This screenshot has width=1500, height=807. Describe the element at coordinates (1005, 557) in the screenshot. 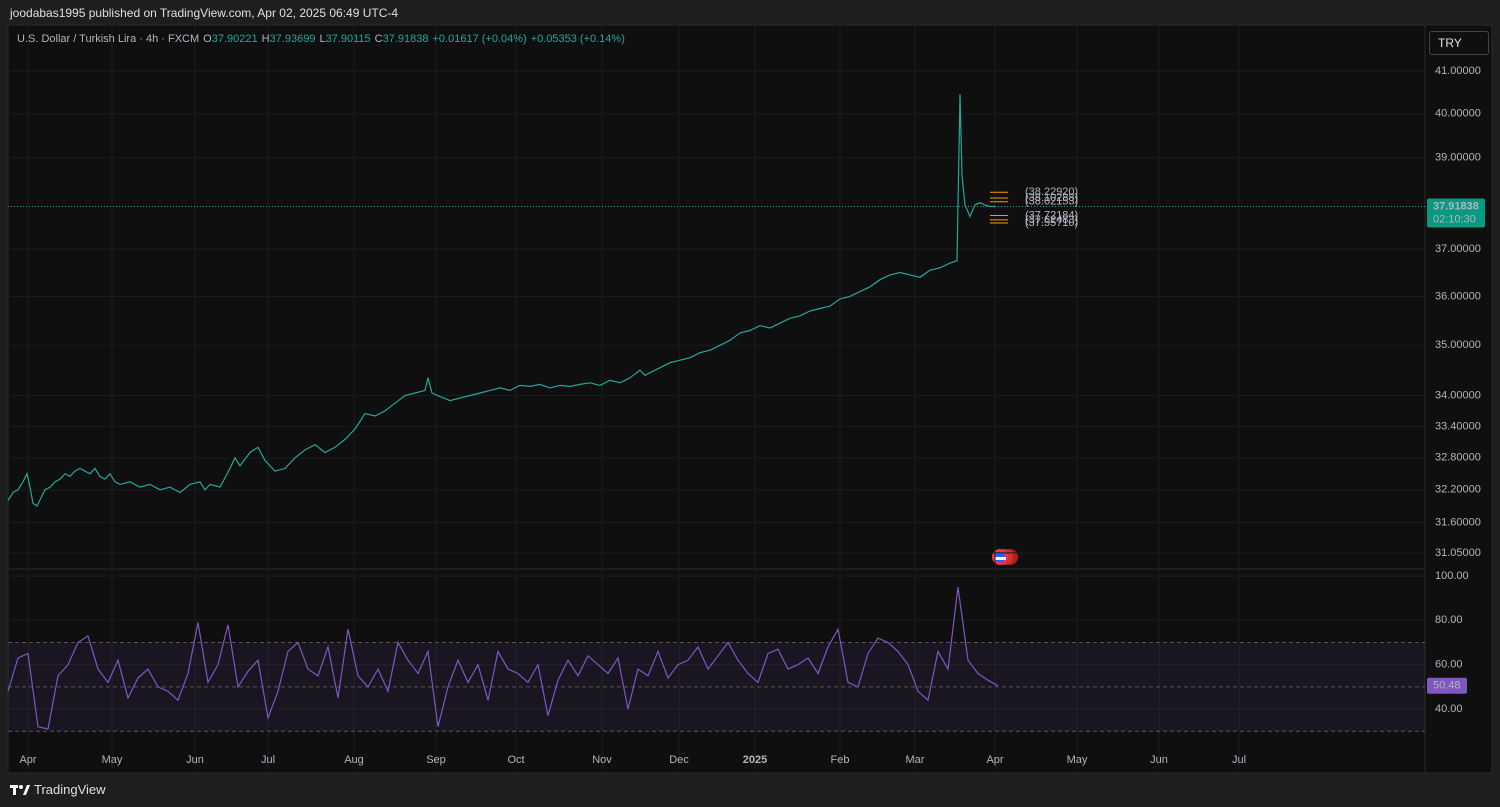

I see `event-badge` at that location.